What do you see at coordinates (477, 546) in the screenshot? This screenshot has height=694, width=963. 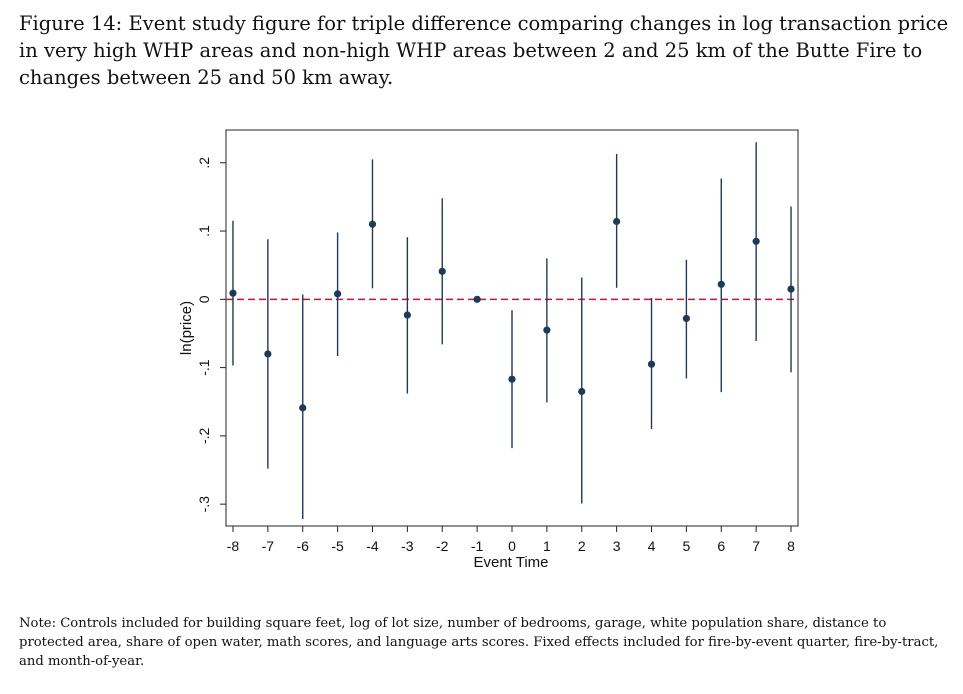 I see `x-tick-label: -1` at bounding box center [477, 546].